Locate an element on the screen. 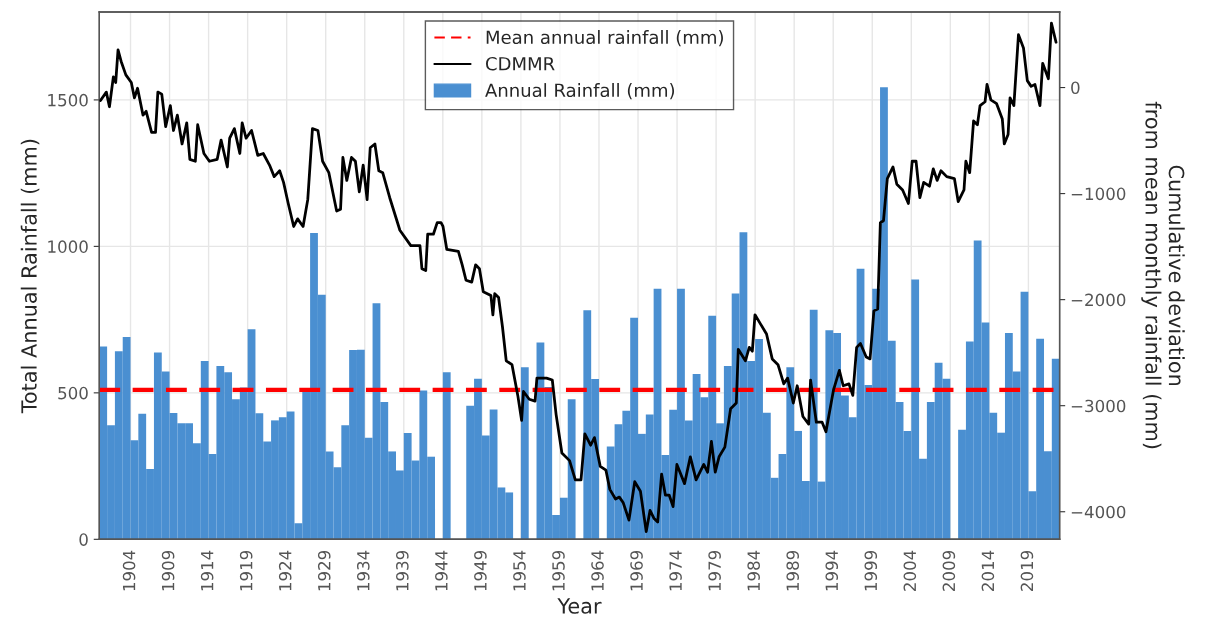  legend-label: Mean annual rainfall (mm) is located at coordinates (604, 38).